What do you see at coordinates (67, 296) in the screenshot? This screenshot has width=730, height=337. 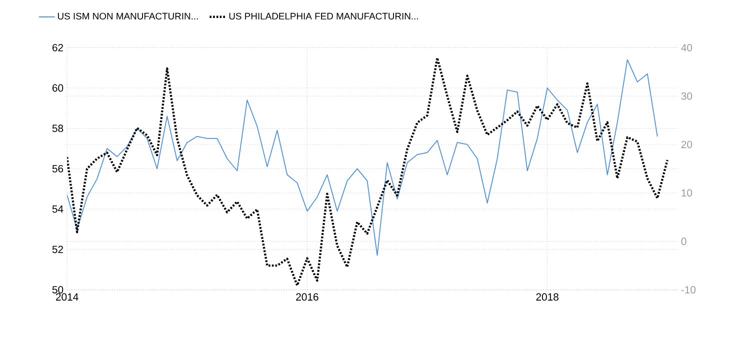 I see `x-tick-label: 2014` at bounding box center [67, 296].